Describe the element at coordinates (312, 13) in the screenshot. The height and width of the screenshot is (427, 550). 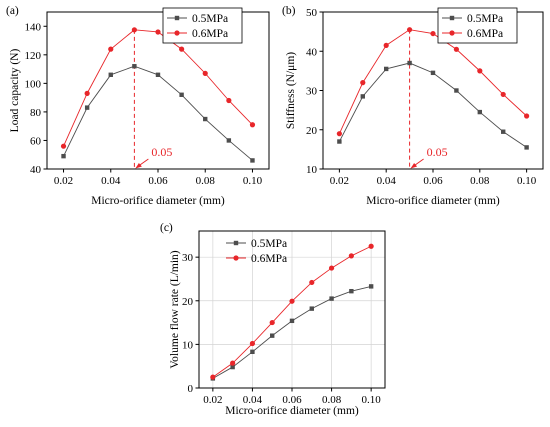
I see `y-tick-label: 50` at that location.